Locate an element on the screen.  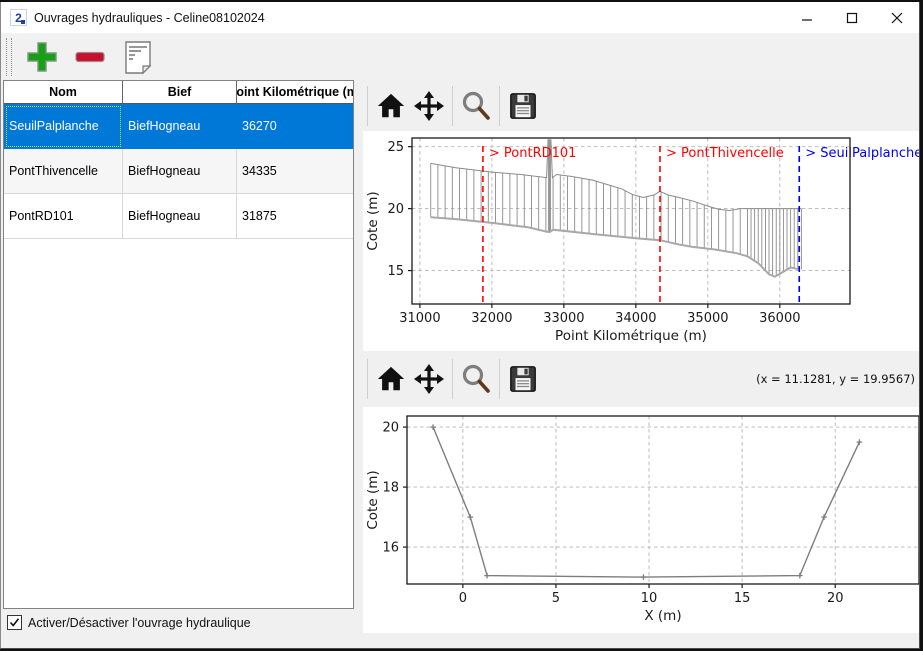
svg-text: 16 is located at coordinates (390, 548).